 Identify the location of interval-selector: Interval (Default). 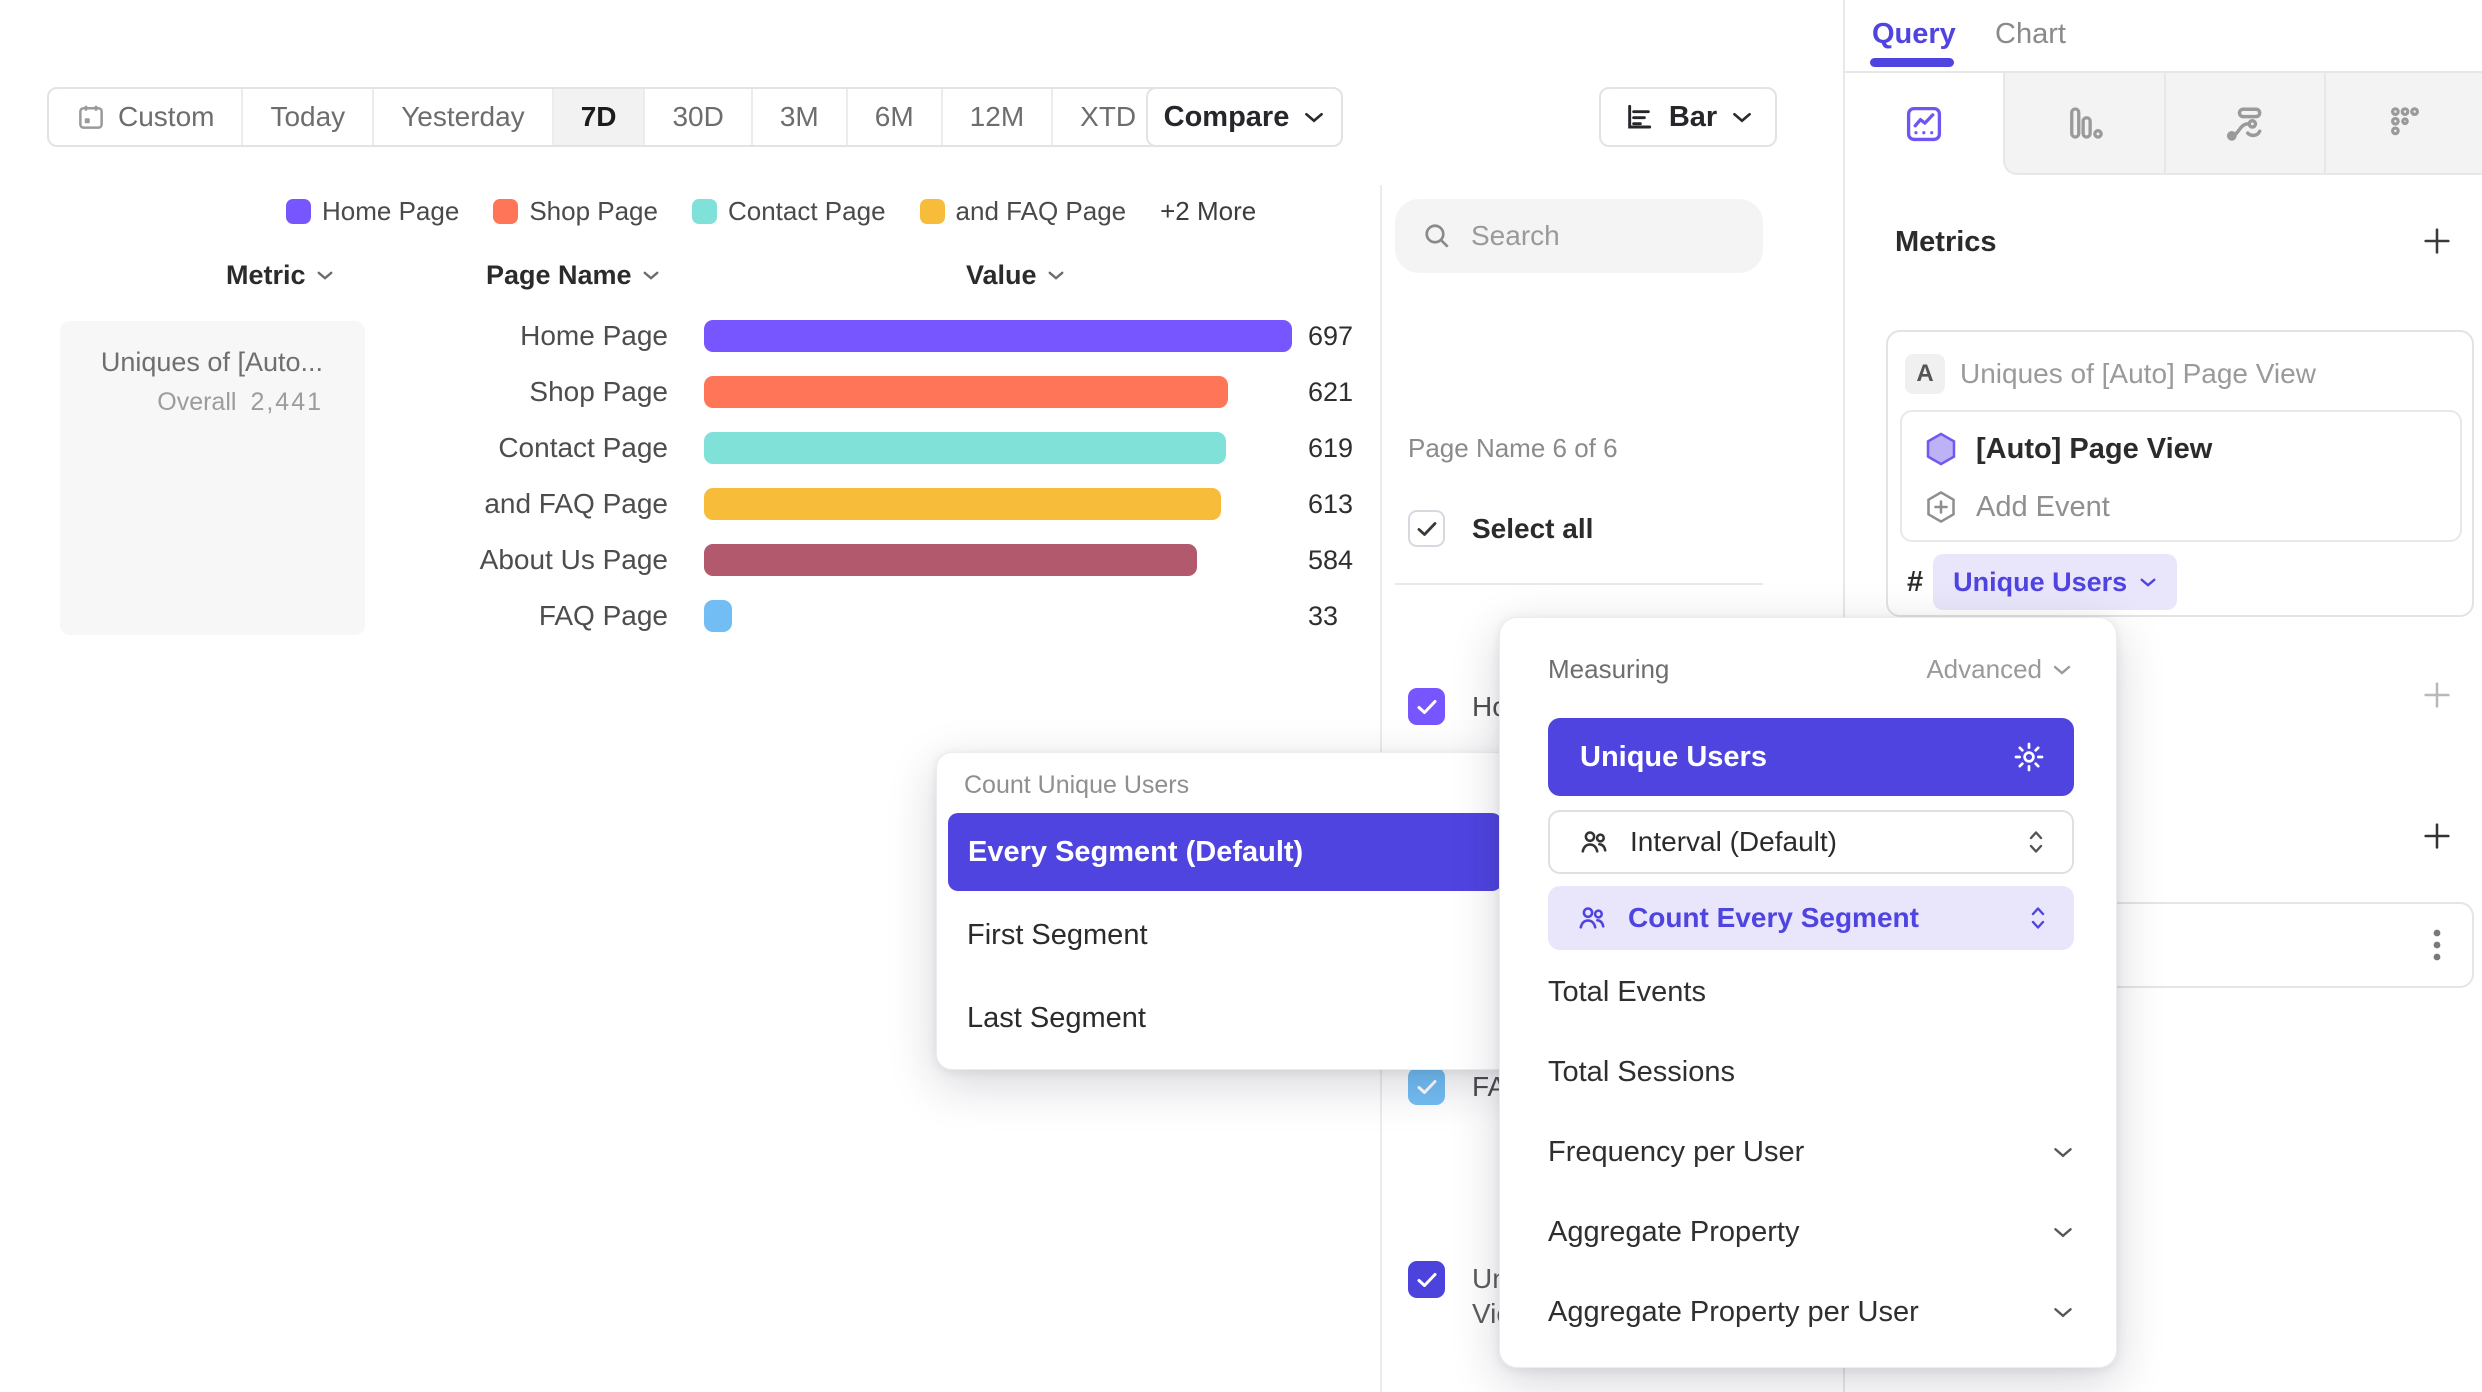
(1811, 842).